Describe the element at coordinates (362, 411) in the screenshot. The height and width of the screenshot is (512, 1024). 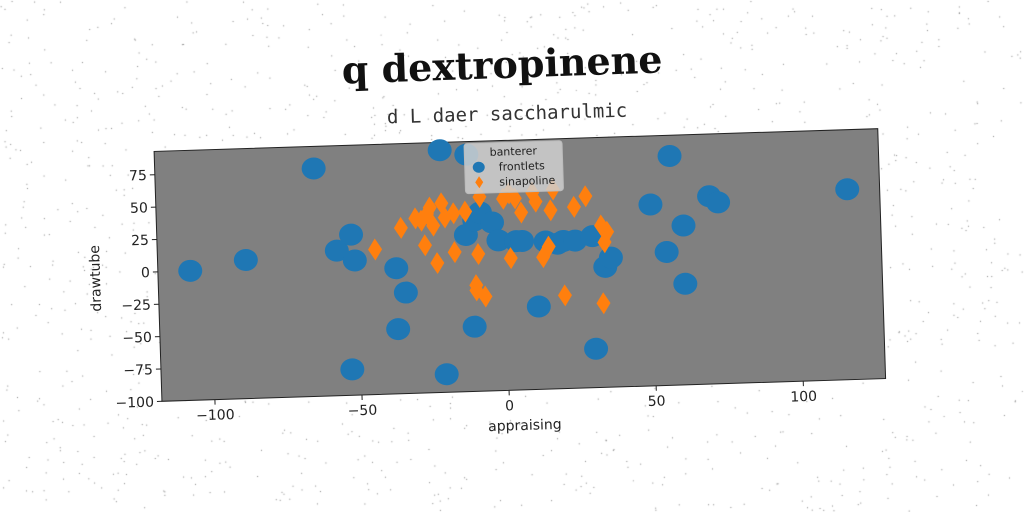
I see `x-tick-label: −50` at that location.